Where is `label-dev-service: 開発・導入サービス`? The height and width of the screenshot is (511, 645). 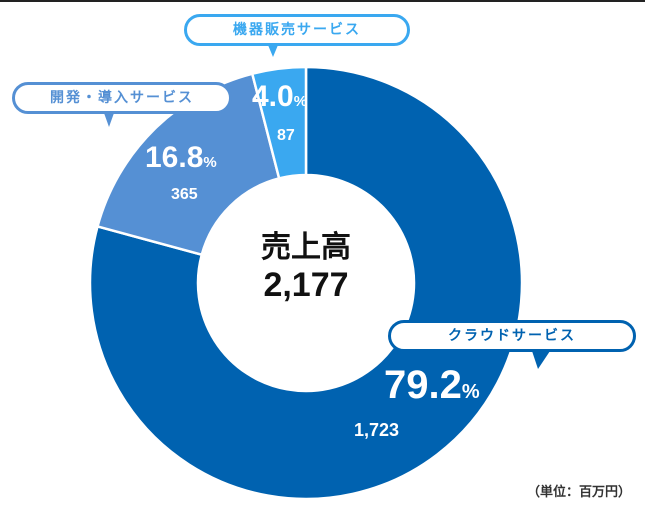
label-dev-service: 開発・導入サービス is located at coordinates (122, 98).